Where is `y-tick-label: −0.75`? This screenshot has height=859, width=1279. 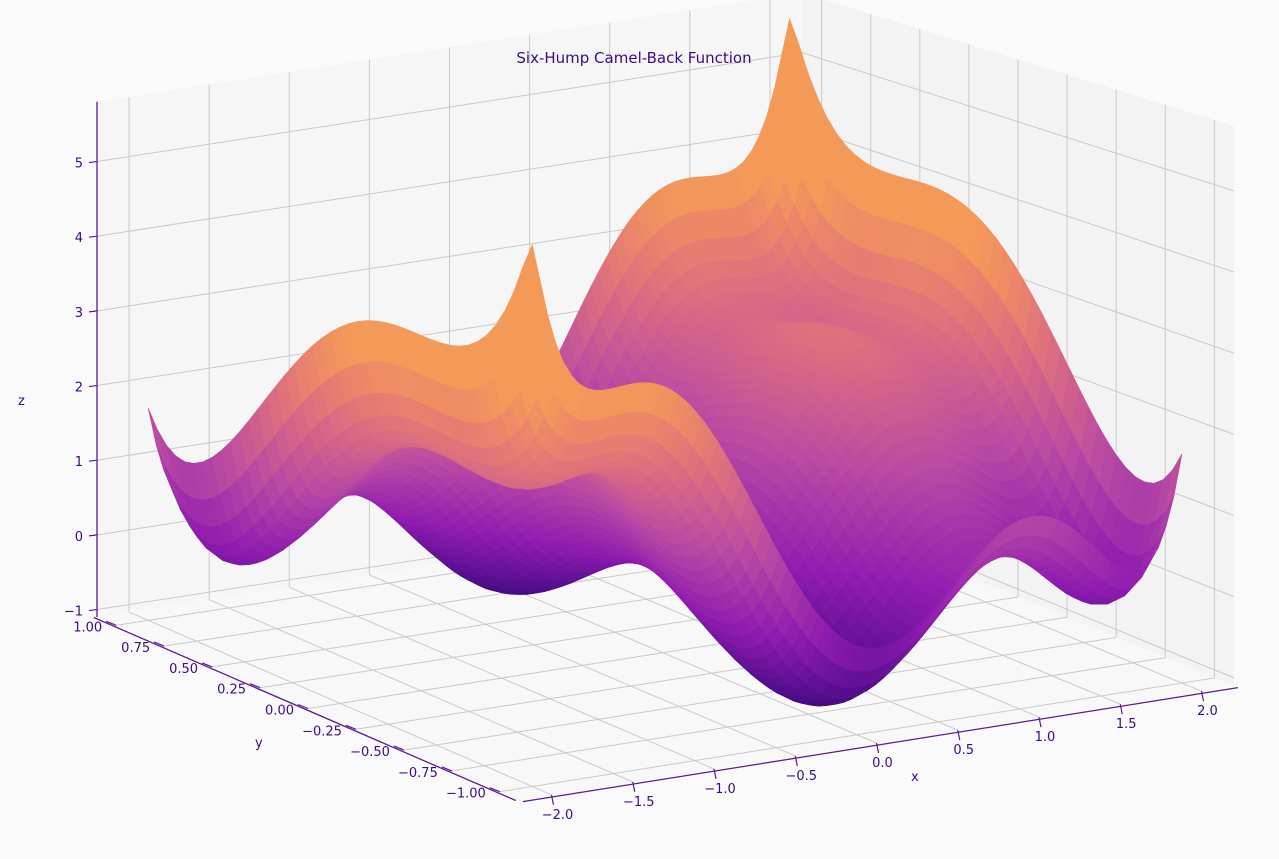
y-tick-label: −0.75 is located at coordinates (418, 773).